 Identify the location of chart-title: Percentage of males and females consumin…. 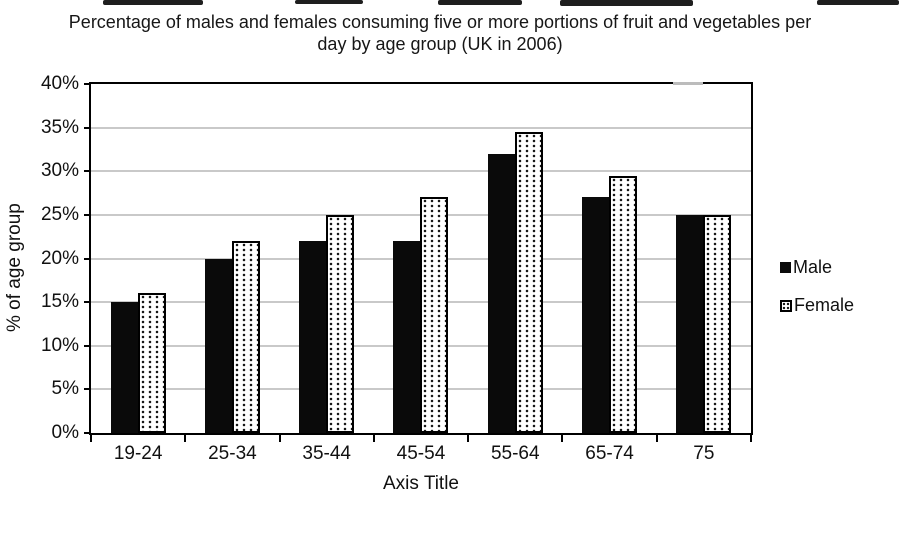
(440, 33).